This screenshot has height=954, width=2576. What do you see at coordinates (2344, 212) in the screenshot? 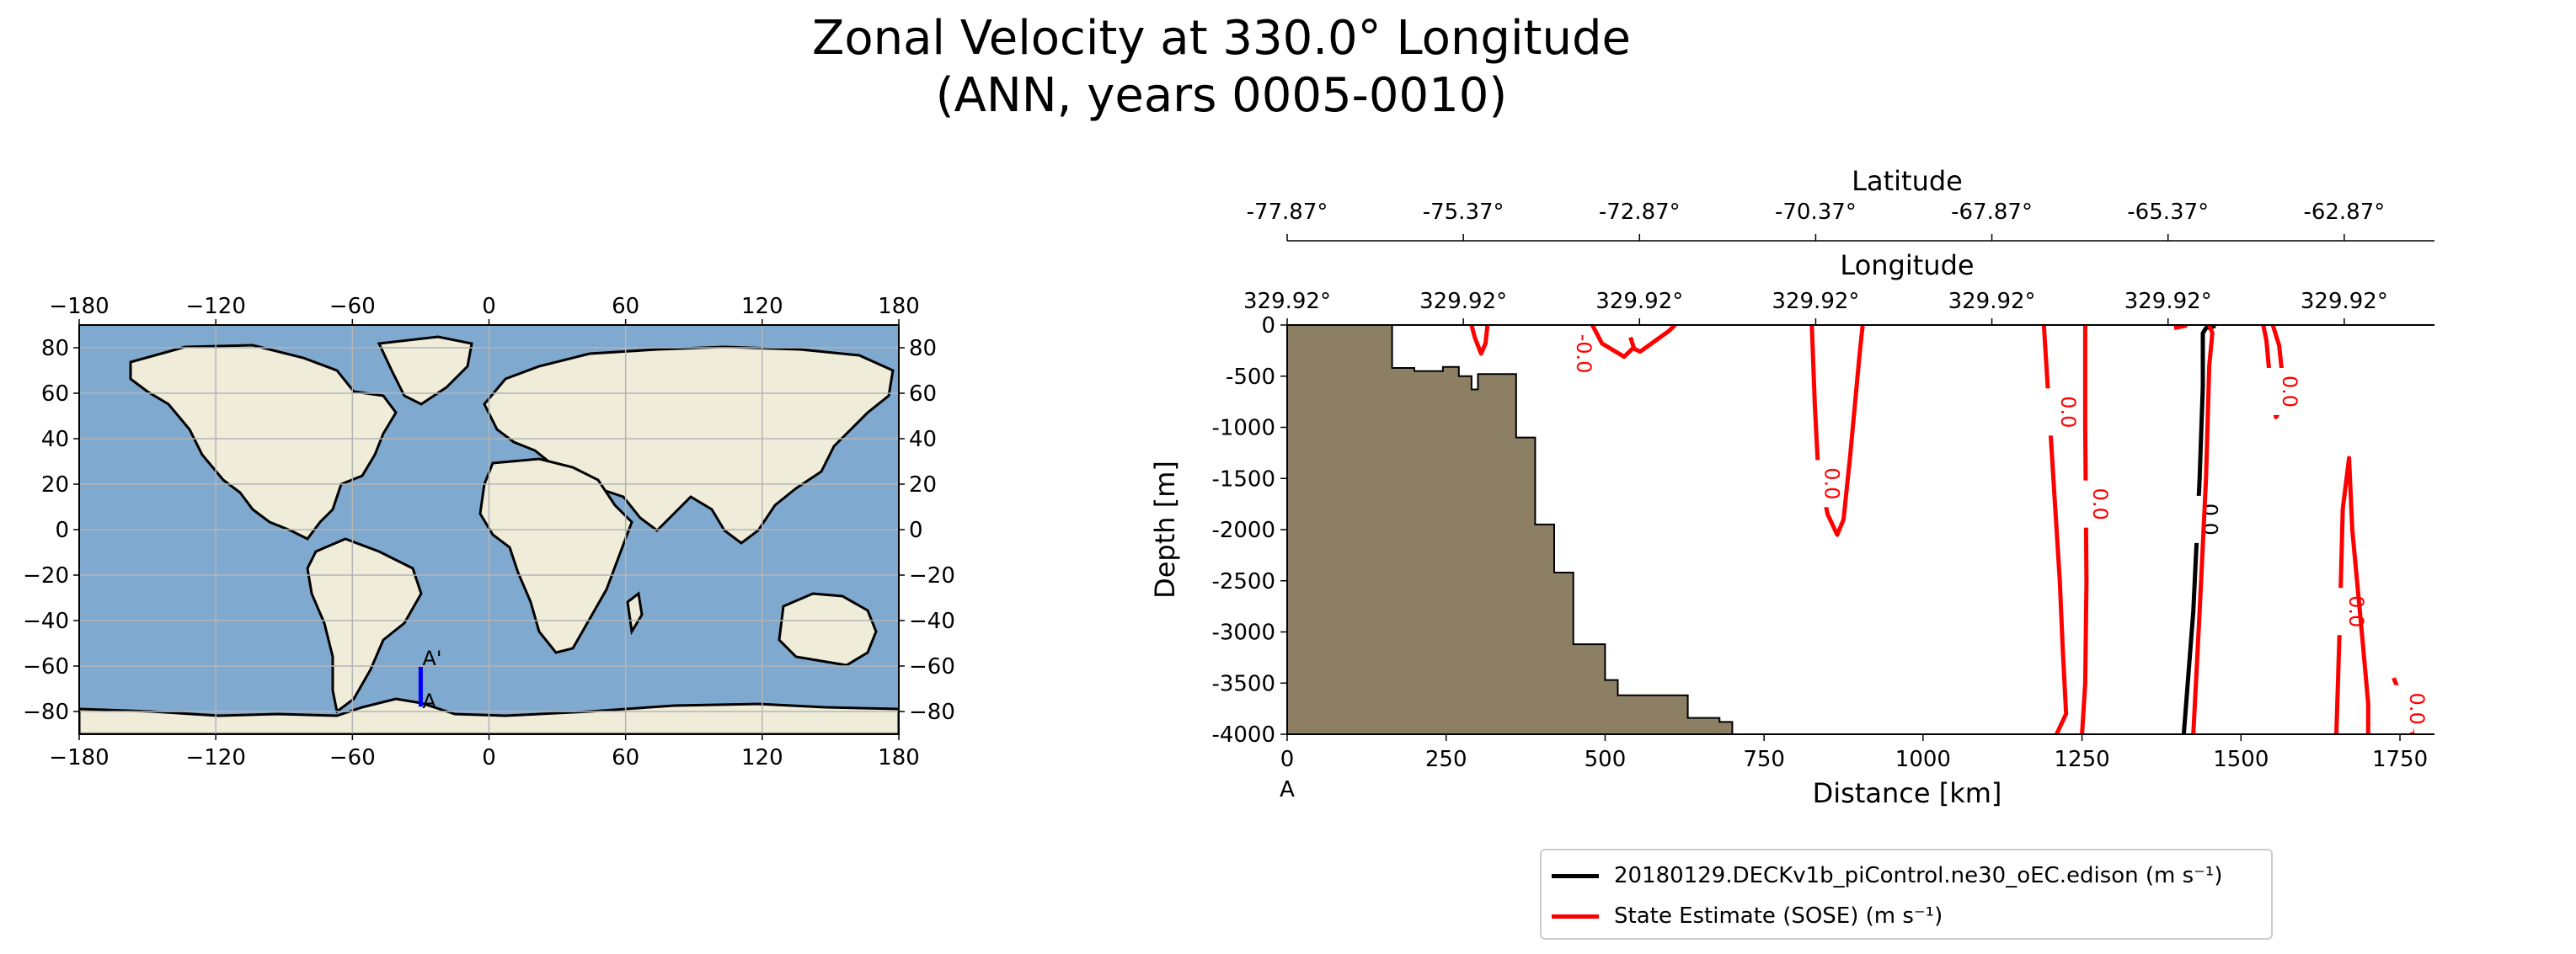
I see `latitude-tick-label: -62.87°` at bounding box center [2344, 212].